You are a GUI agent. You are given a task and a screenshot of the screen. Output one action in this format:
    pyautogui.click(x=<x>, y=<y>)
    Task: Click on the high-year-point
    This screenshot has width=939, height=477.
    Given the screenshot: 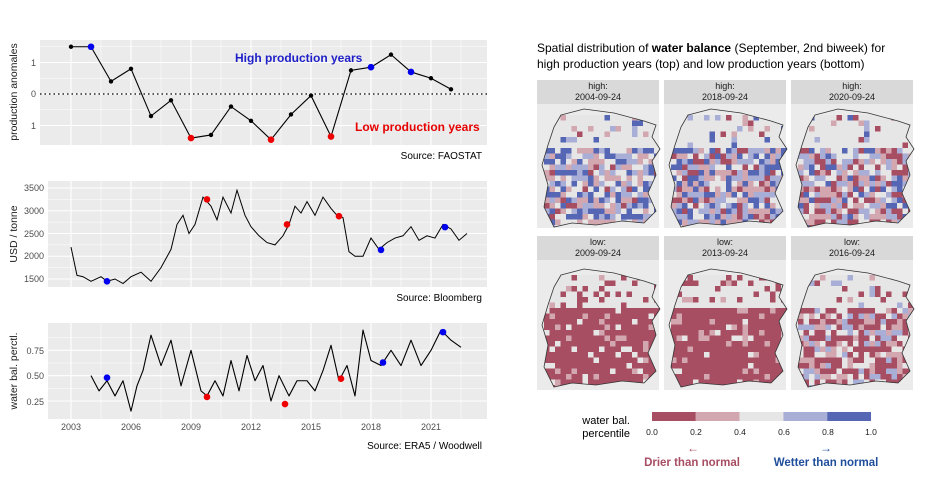 What is the action you would take?
    pyautogui.click(x=445, y=227)
    